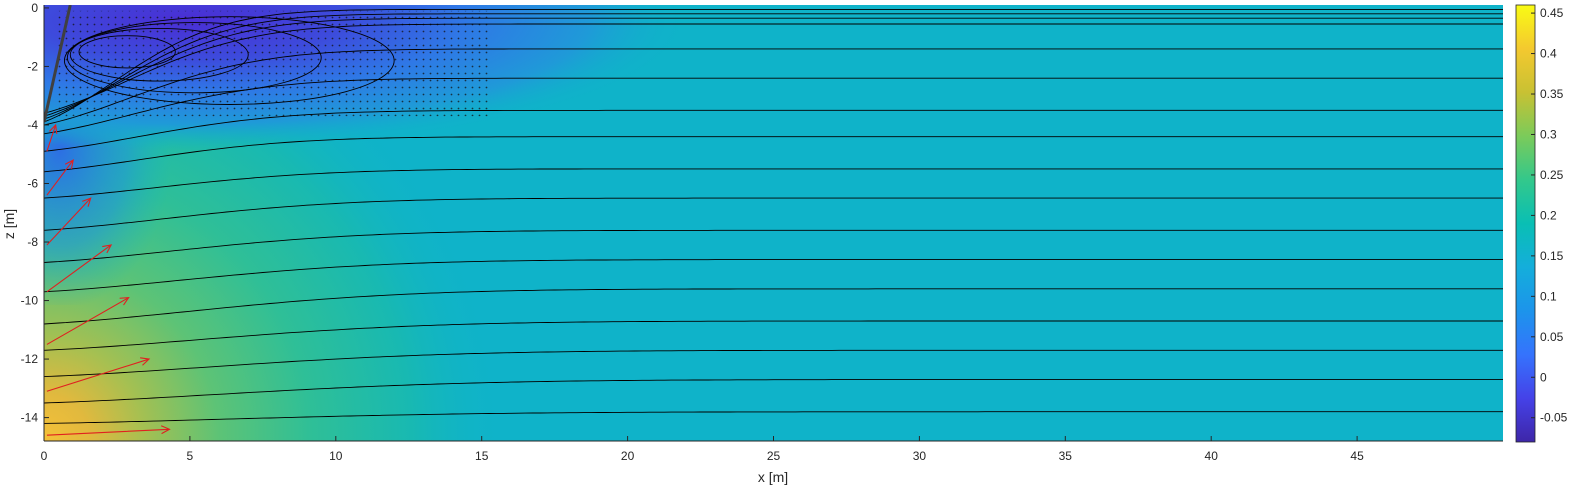  Describe the element at coordinates (1548, 134) in the screenshot. I see `colorbar-tick-label: 0.3` at that location.